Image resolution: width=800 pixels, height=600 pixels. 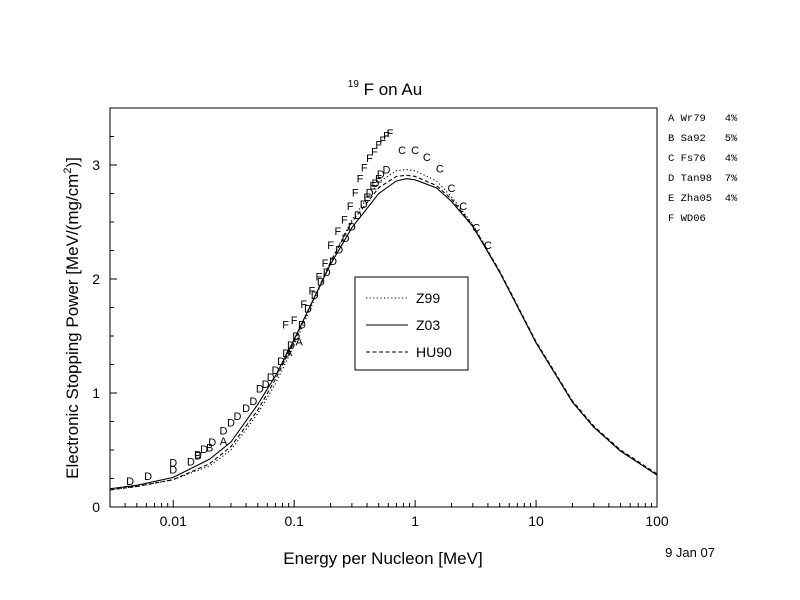 I want to click on x-tick-label: 1, so click(x=415, y=521).